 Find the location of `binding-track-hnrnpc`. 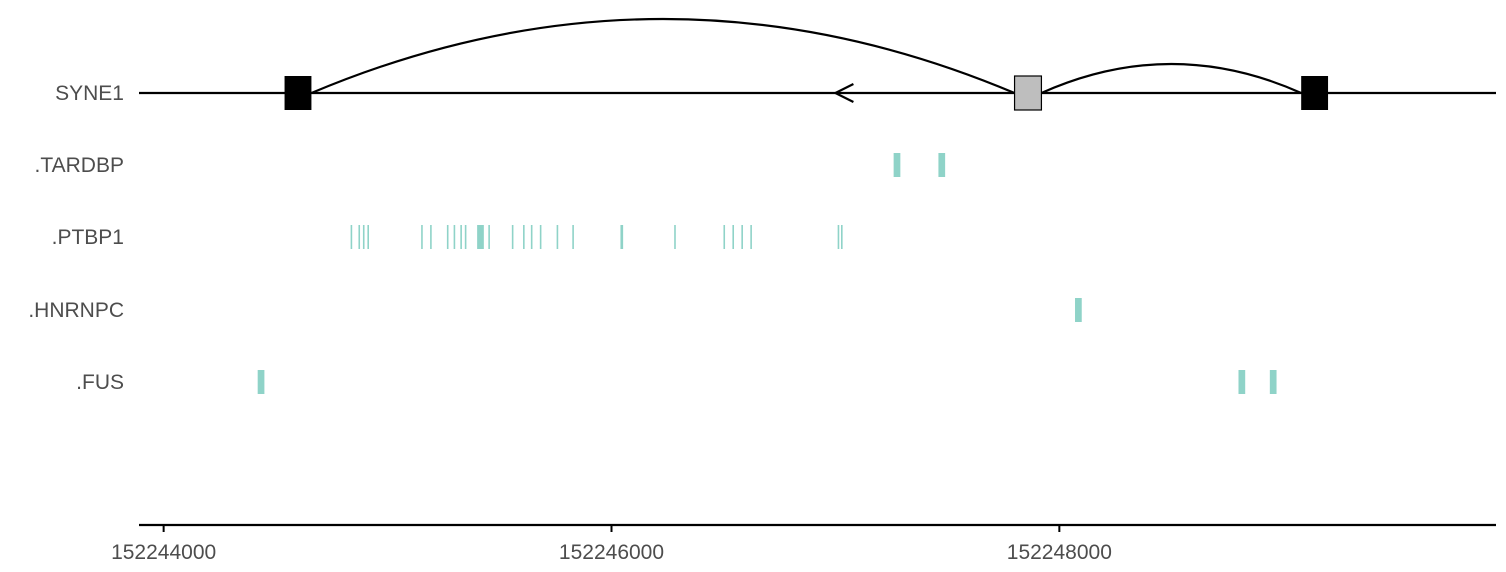

binding-track-hnrnpc is located at coordinates (1078, 310).